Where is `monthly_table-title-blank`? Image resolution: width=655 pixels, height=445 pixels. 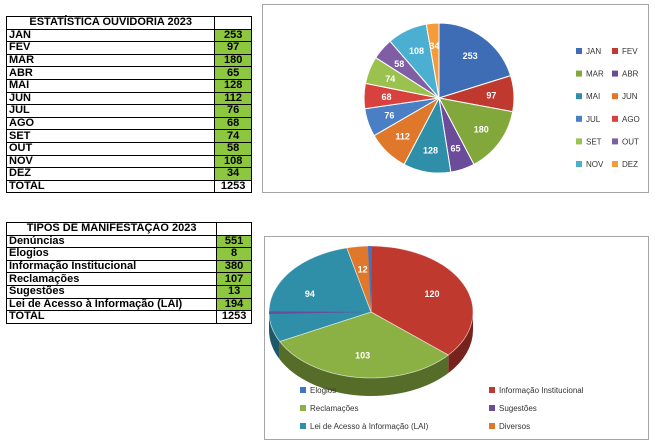 monthly_table-title-blank is located at coordinates (233, 23).